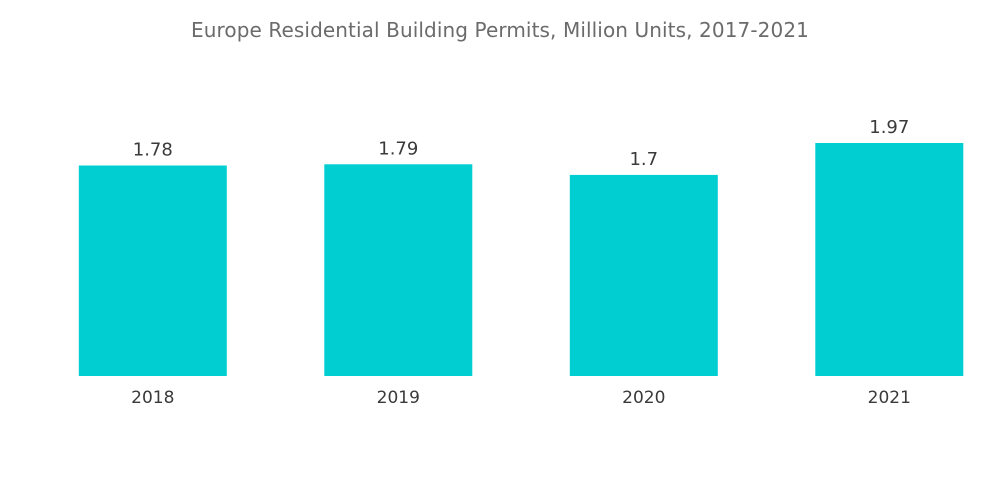 Image resolution: width=1000 pixels, height=504 pixels. I want to click on bar-2020, so click(643, 275).